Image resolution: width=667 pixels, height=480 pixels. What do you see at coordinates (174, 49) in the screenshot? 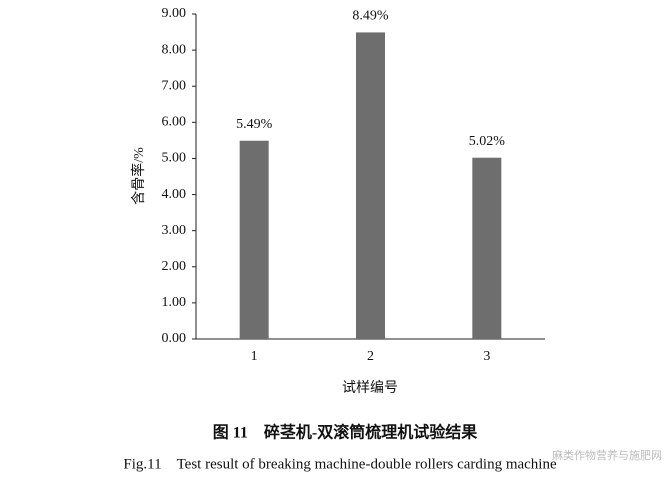
I see `y-tick-label: 8.00` at bounding box center [174, 49].